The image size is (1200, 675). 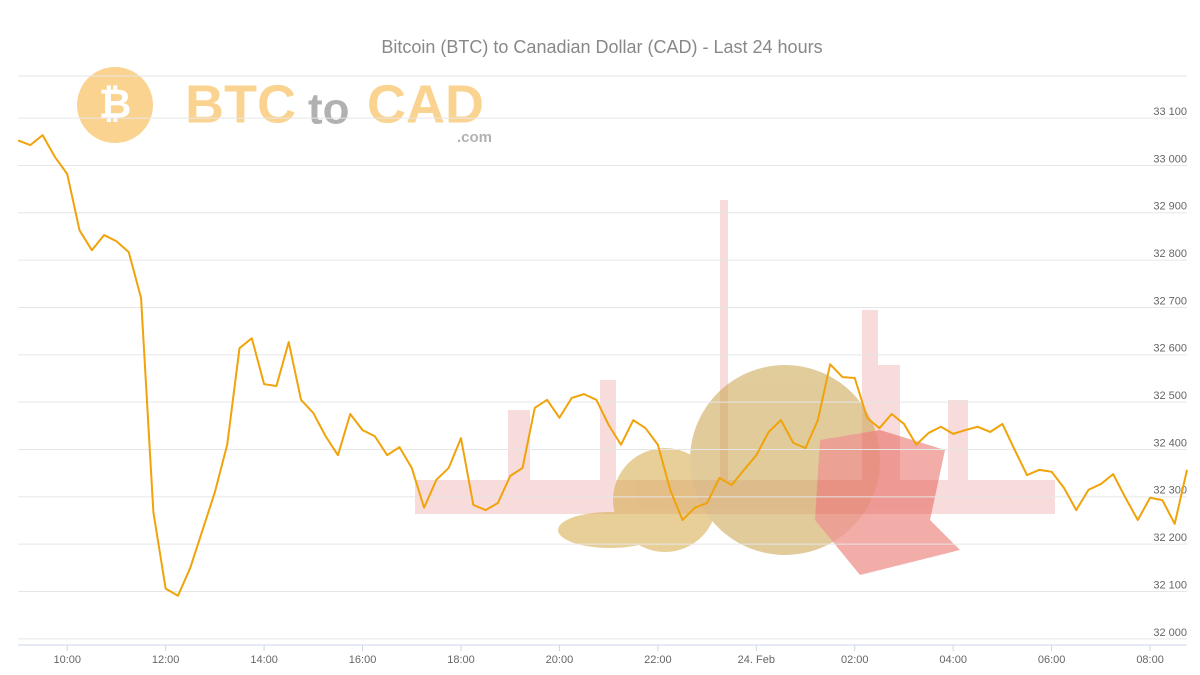 What do you see at coordinates (1170, 301) in the screenshot?
I see `y-tick-label: 32 700` at bounding box center [1170, 301].